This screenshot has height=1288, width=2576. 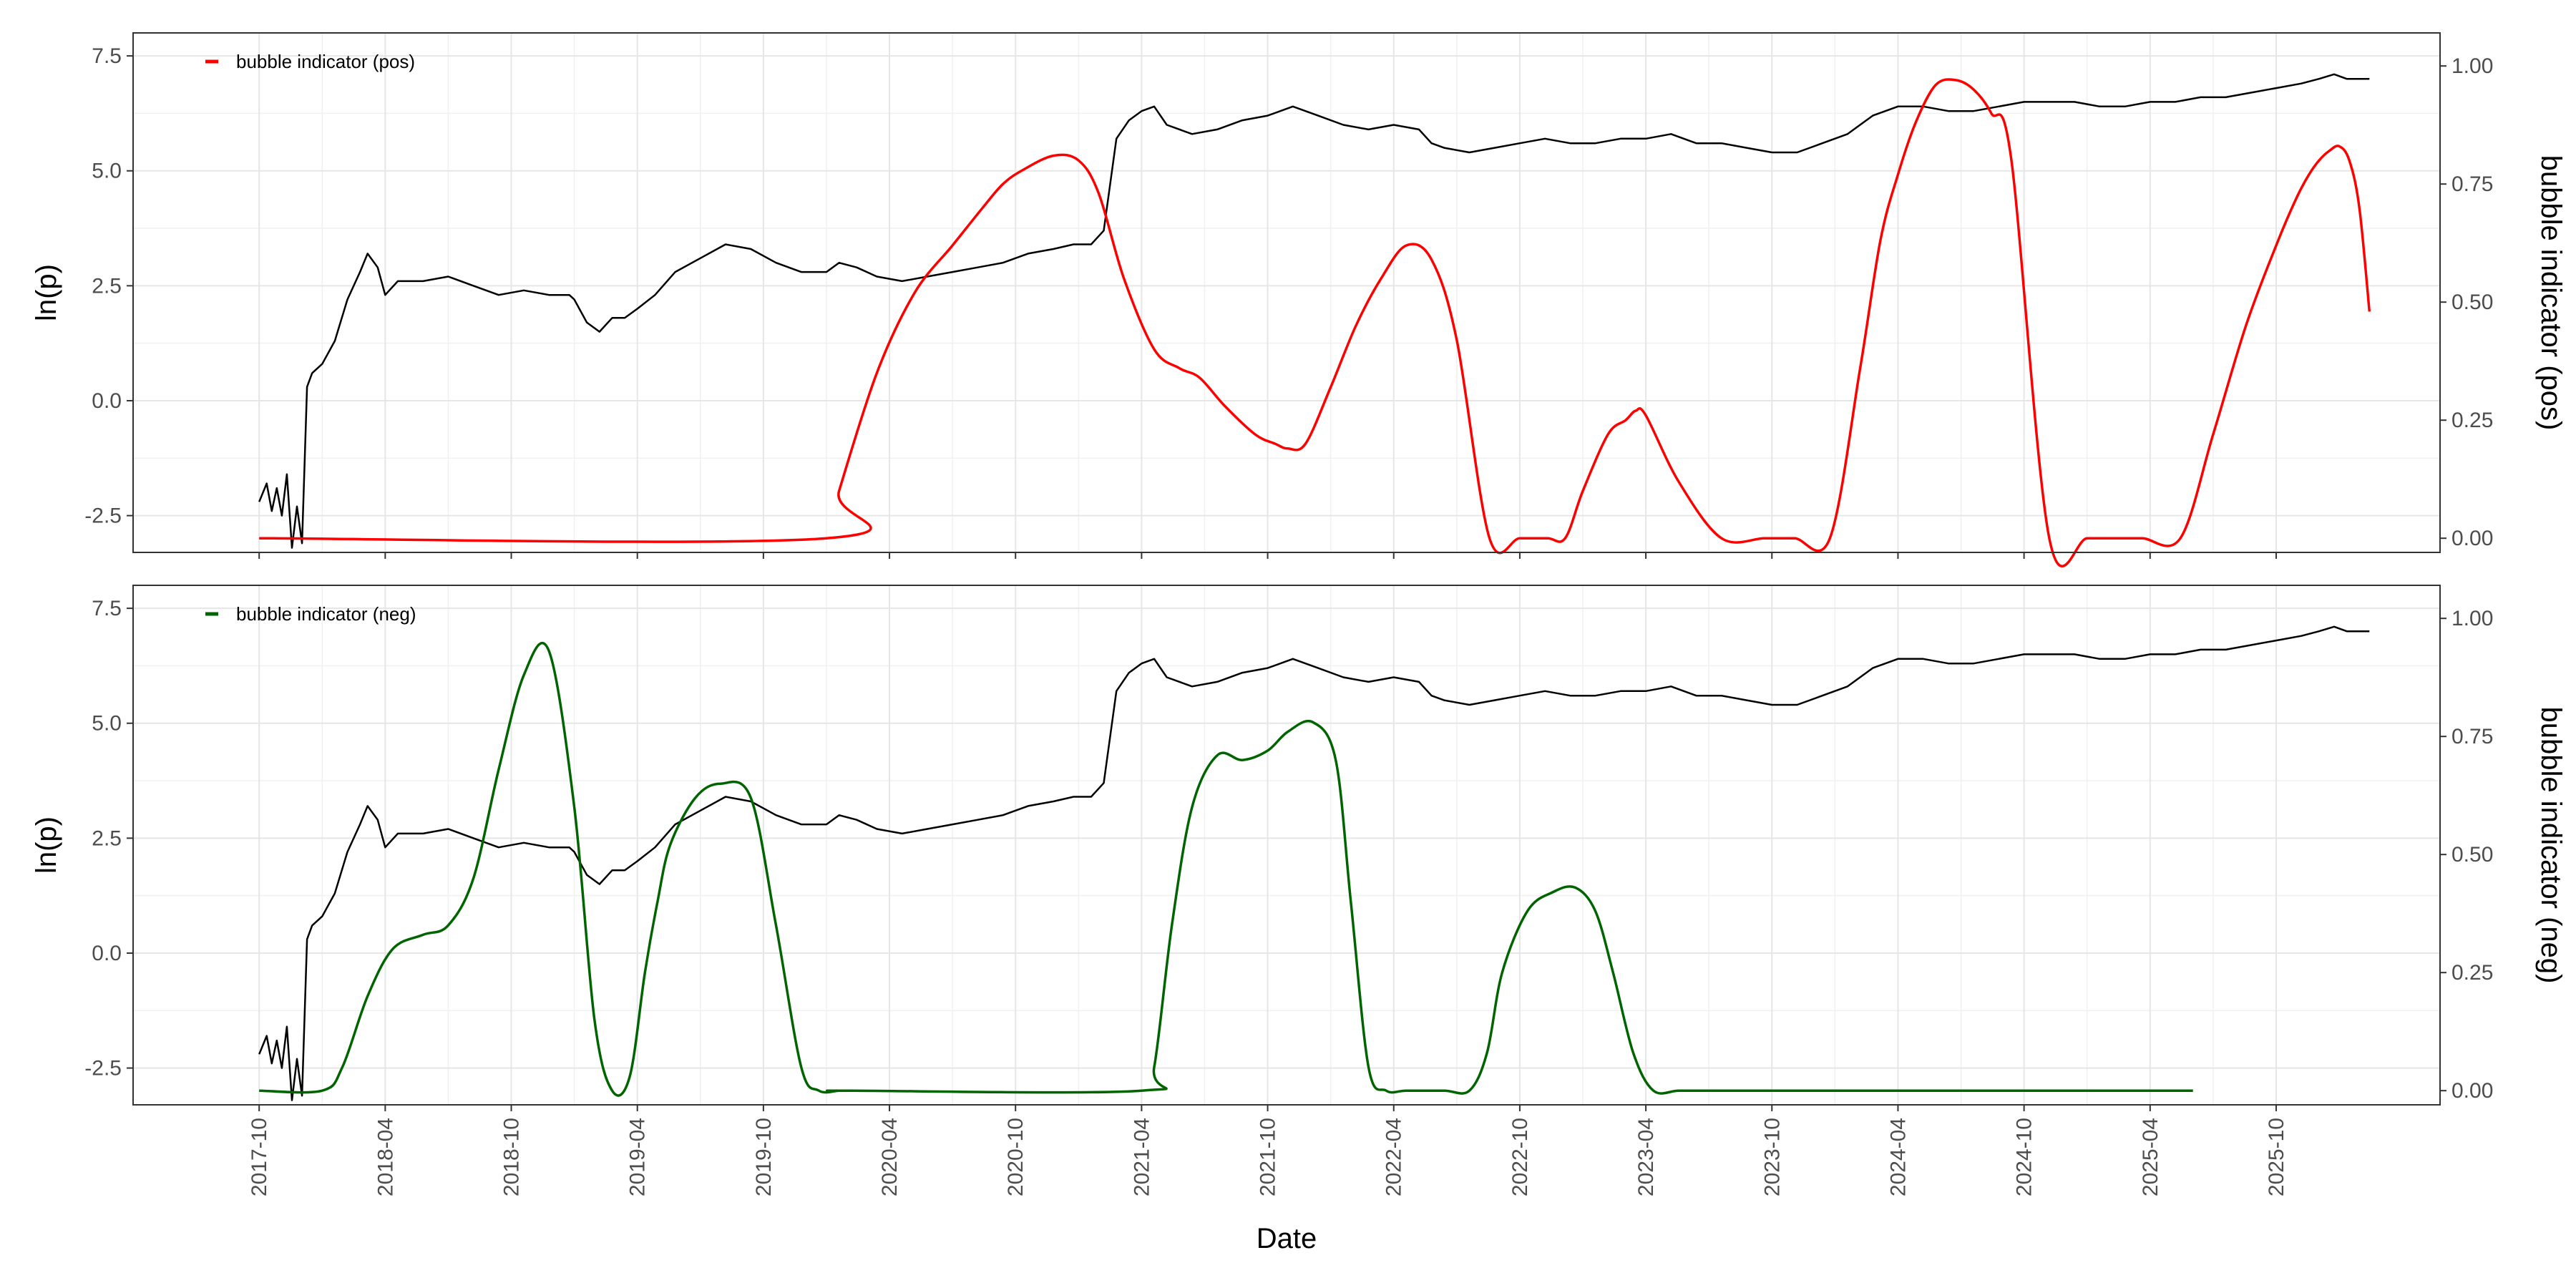 What do you see at coordinates (764, 1157) in the screenshot?
I see `x-tick-label: 2019-10` at bounding box center [764, 1157].